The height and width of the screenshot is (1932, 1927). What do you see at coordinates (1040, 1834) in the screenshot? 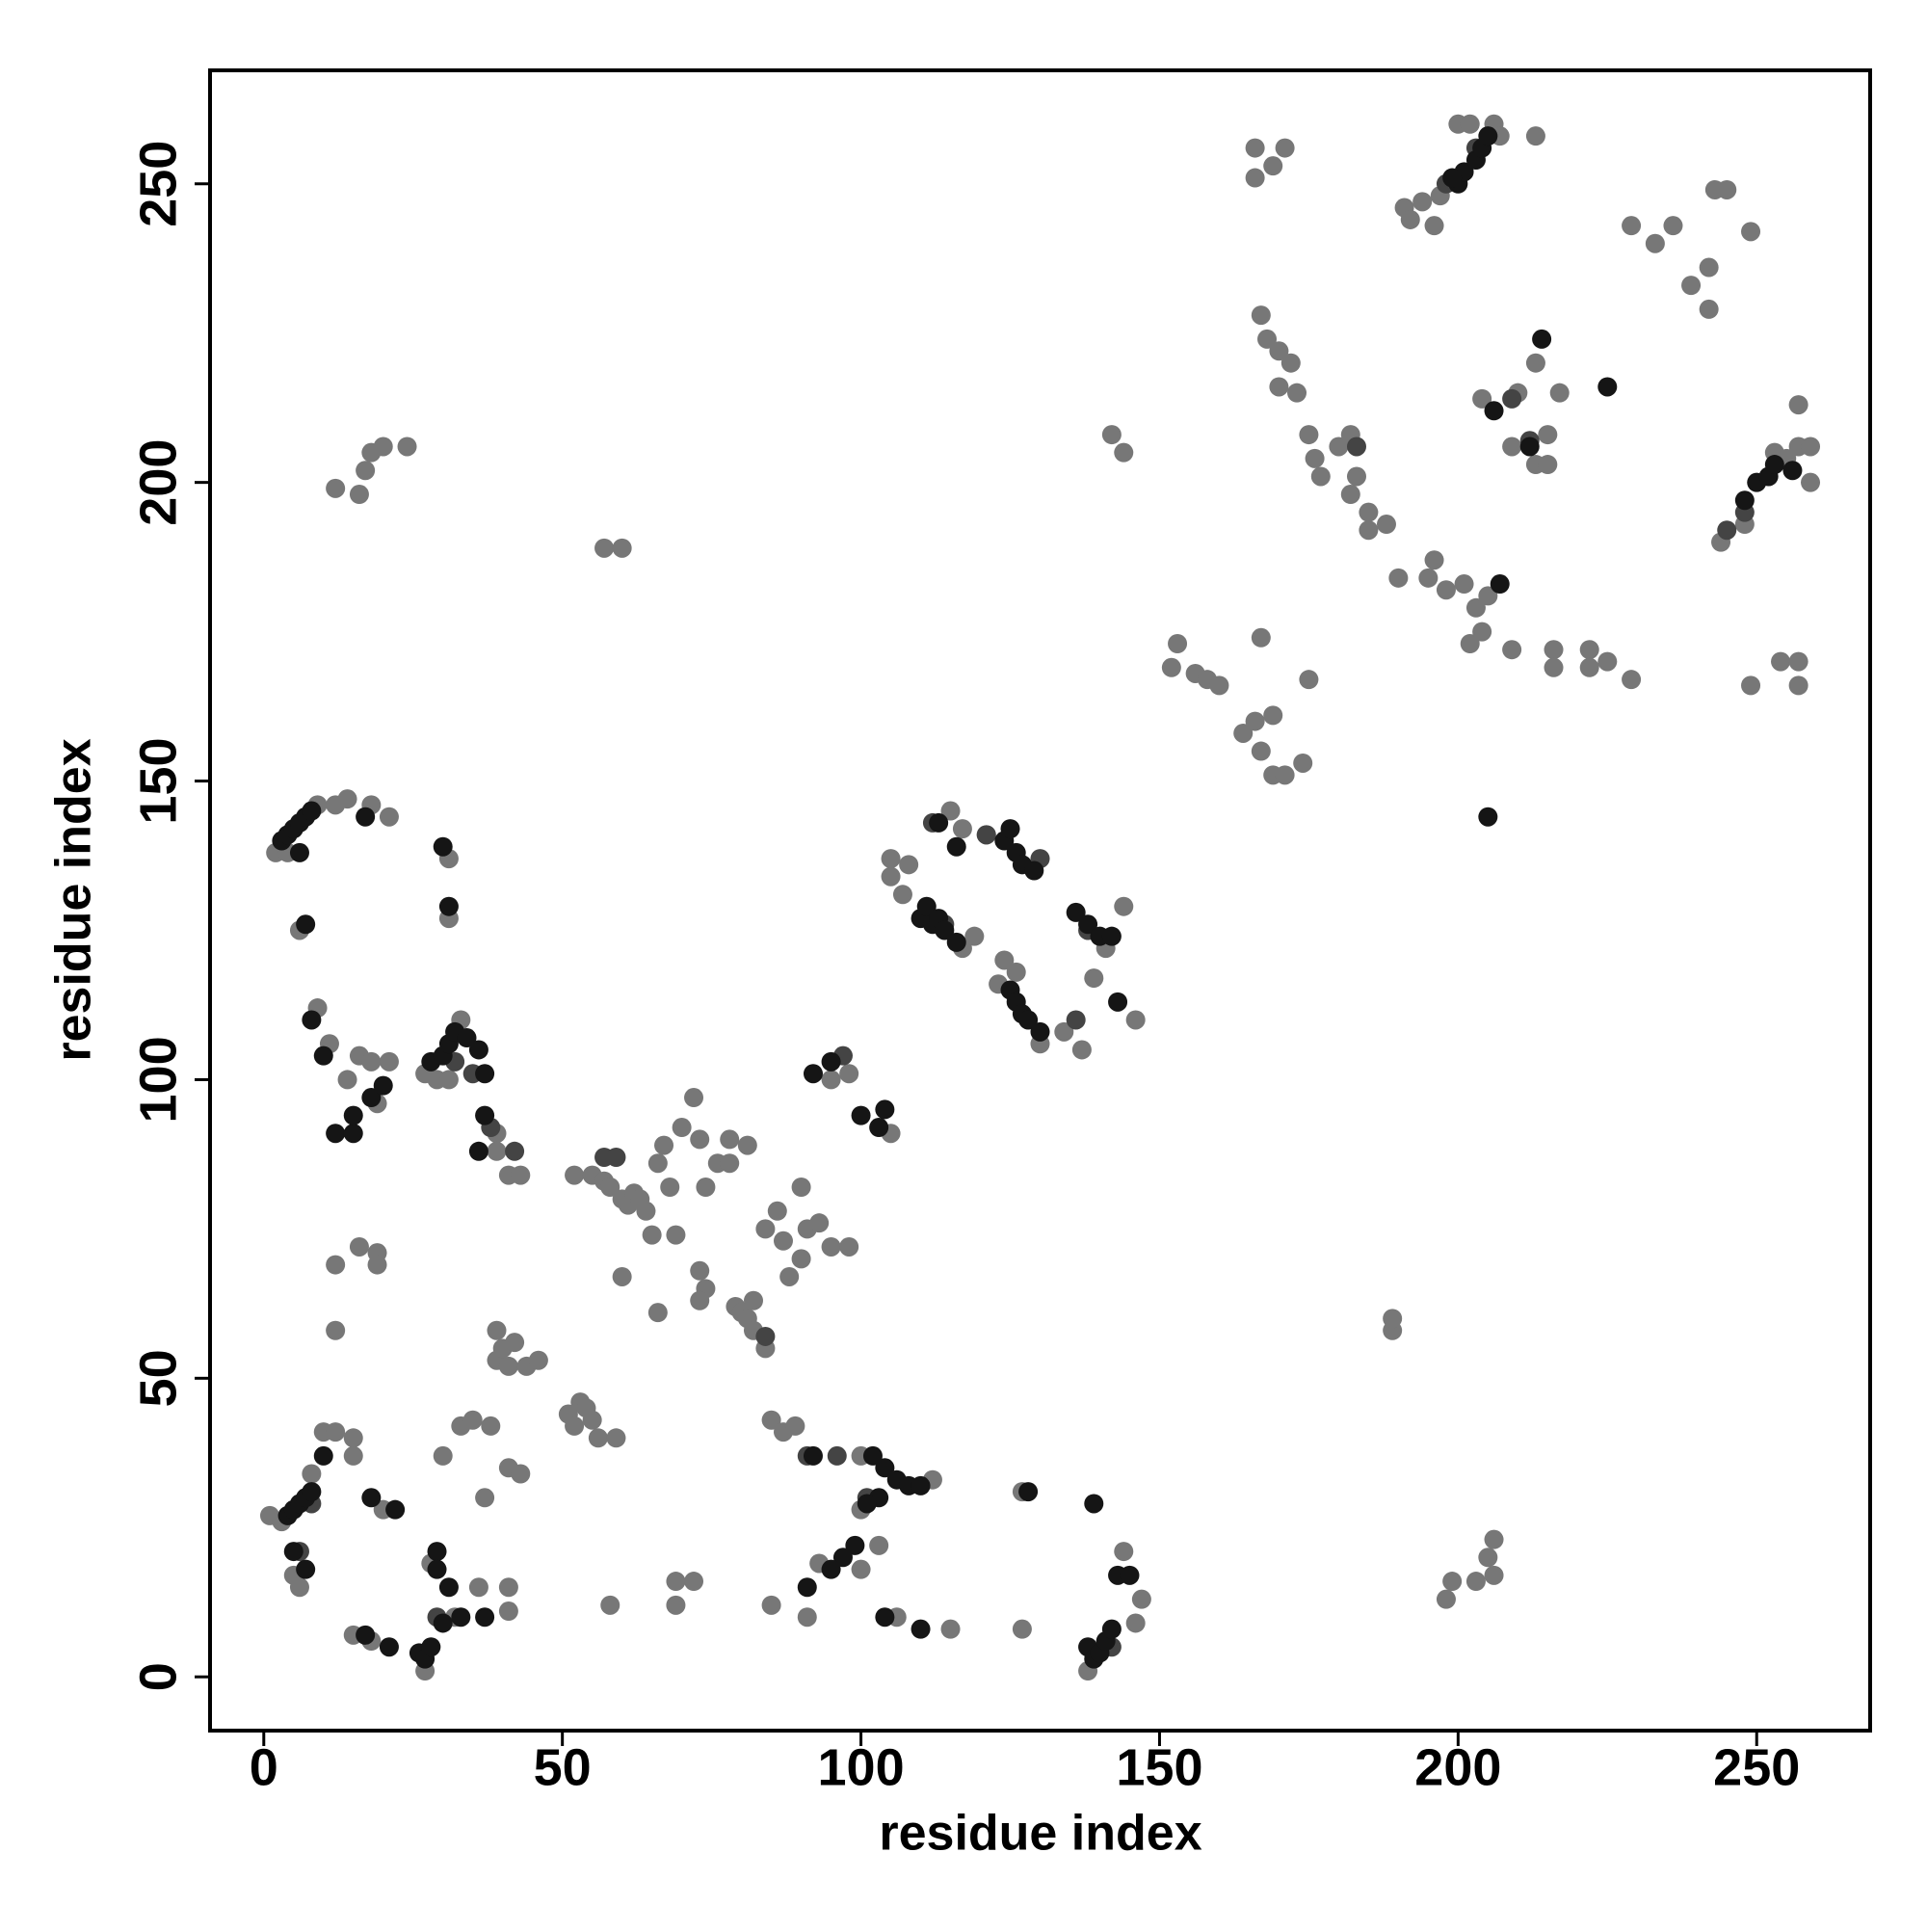
I see `x-axis-title: residue index` at bounding box center [1040, 1834].